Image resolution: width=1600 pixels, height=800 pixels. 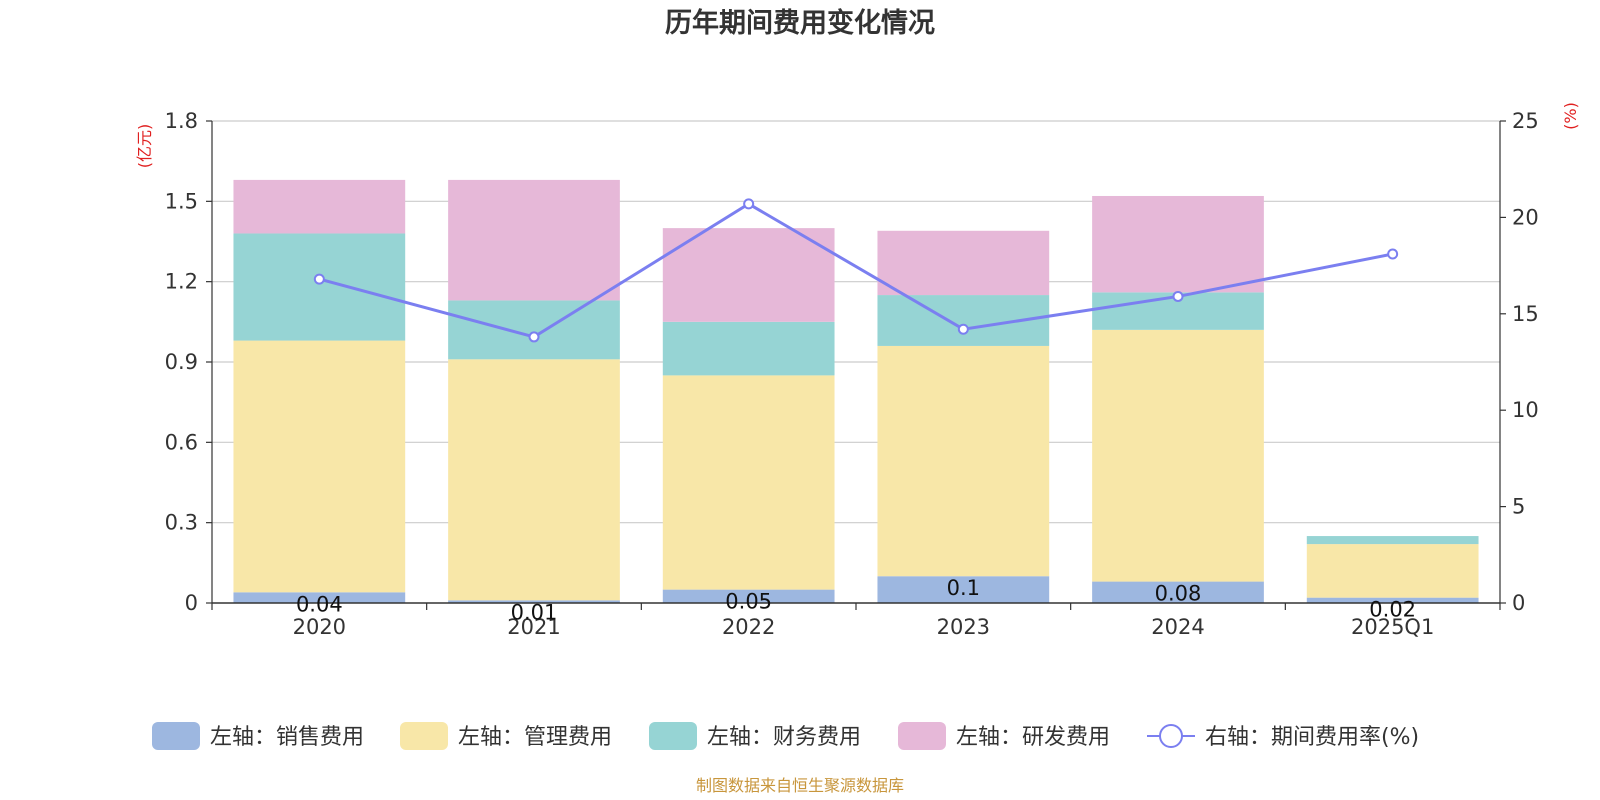 What do you see at coordinates (181, 201) in the screenshot?
I see `left-axis-tick-label: 1.5` at bounding box center [181, 201].